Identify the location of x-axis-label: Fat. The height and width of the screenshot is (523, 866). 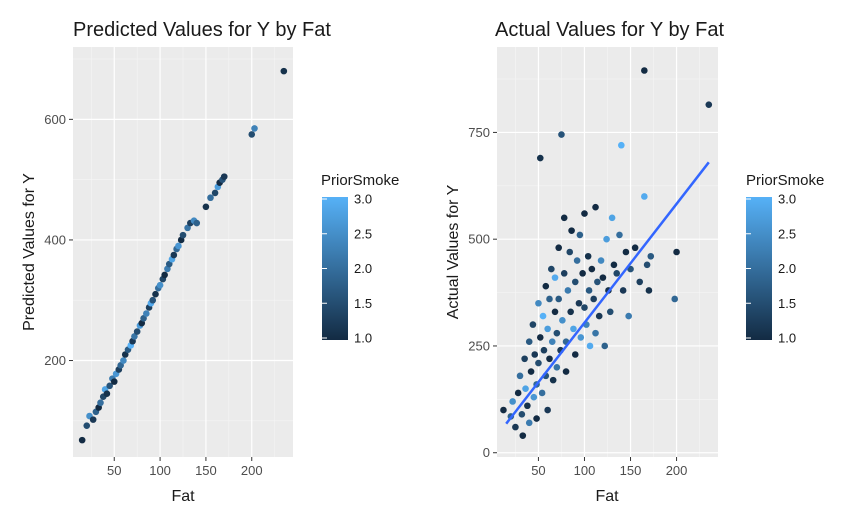
(607, 496).